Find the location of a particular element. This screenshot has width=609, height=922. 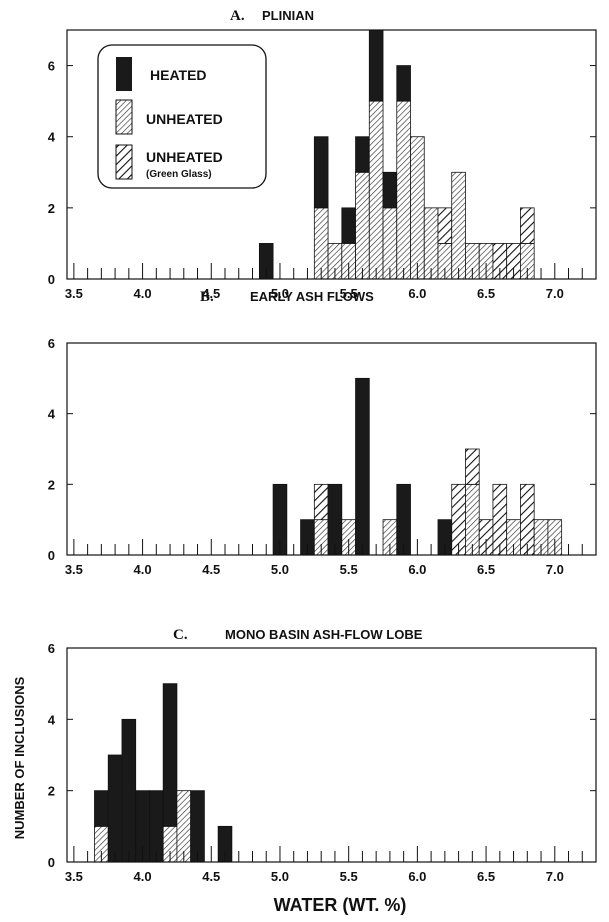

panel-title: MONO BASIN ASH-FLOW LOBE is located at coordinates (324, 634).